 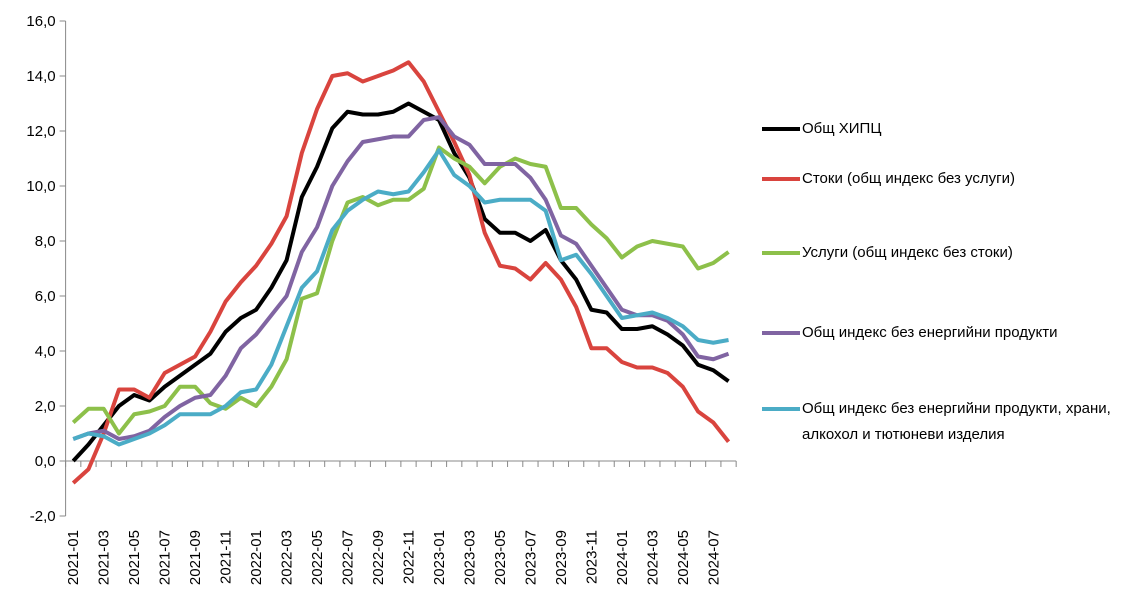 What do you see at coordinates (683, 557) in the screenshot?
I see `x-tick-label: 2024-05` at bounding box center [683, 557].